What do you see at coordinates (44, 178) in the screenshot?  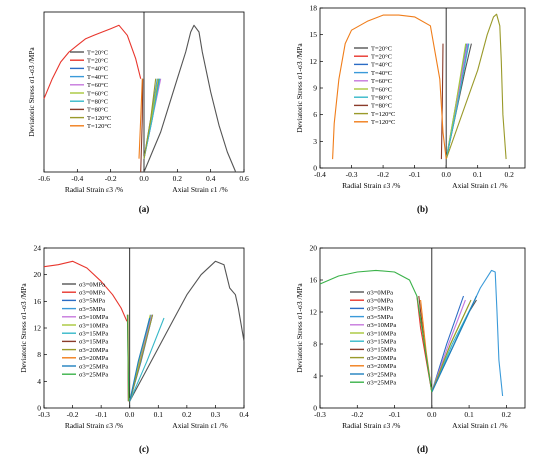 I see `x-tick-label: -0.6` at bounding box center [44, 178].